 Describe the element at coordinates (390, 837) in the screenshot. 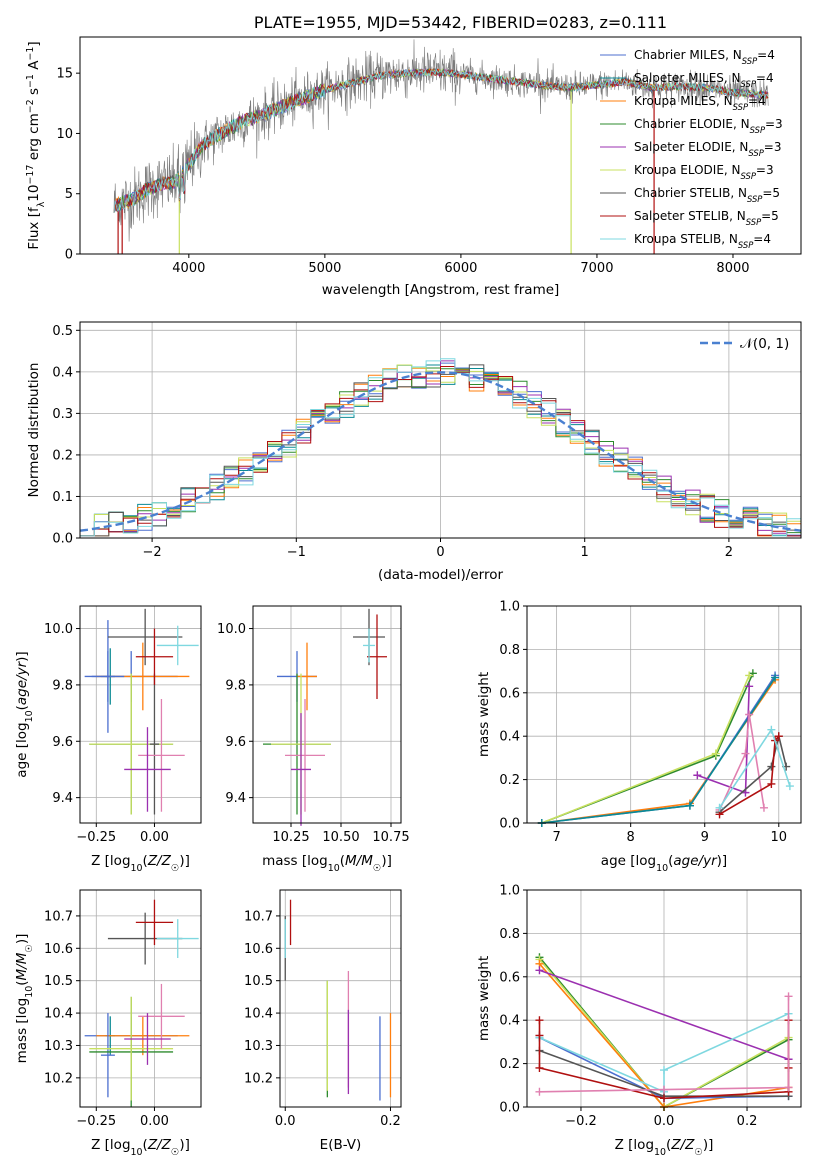

I see `tick-label-x-3-2: 10.75` at that location.